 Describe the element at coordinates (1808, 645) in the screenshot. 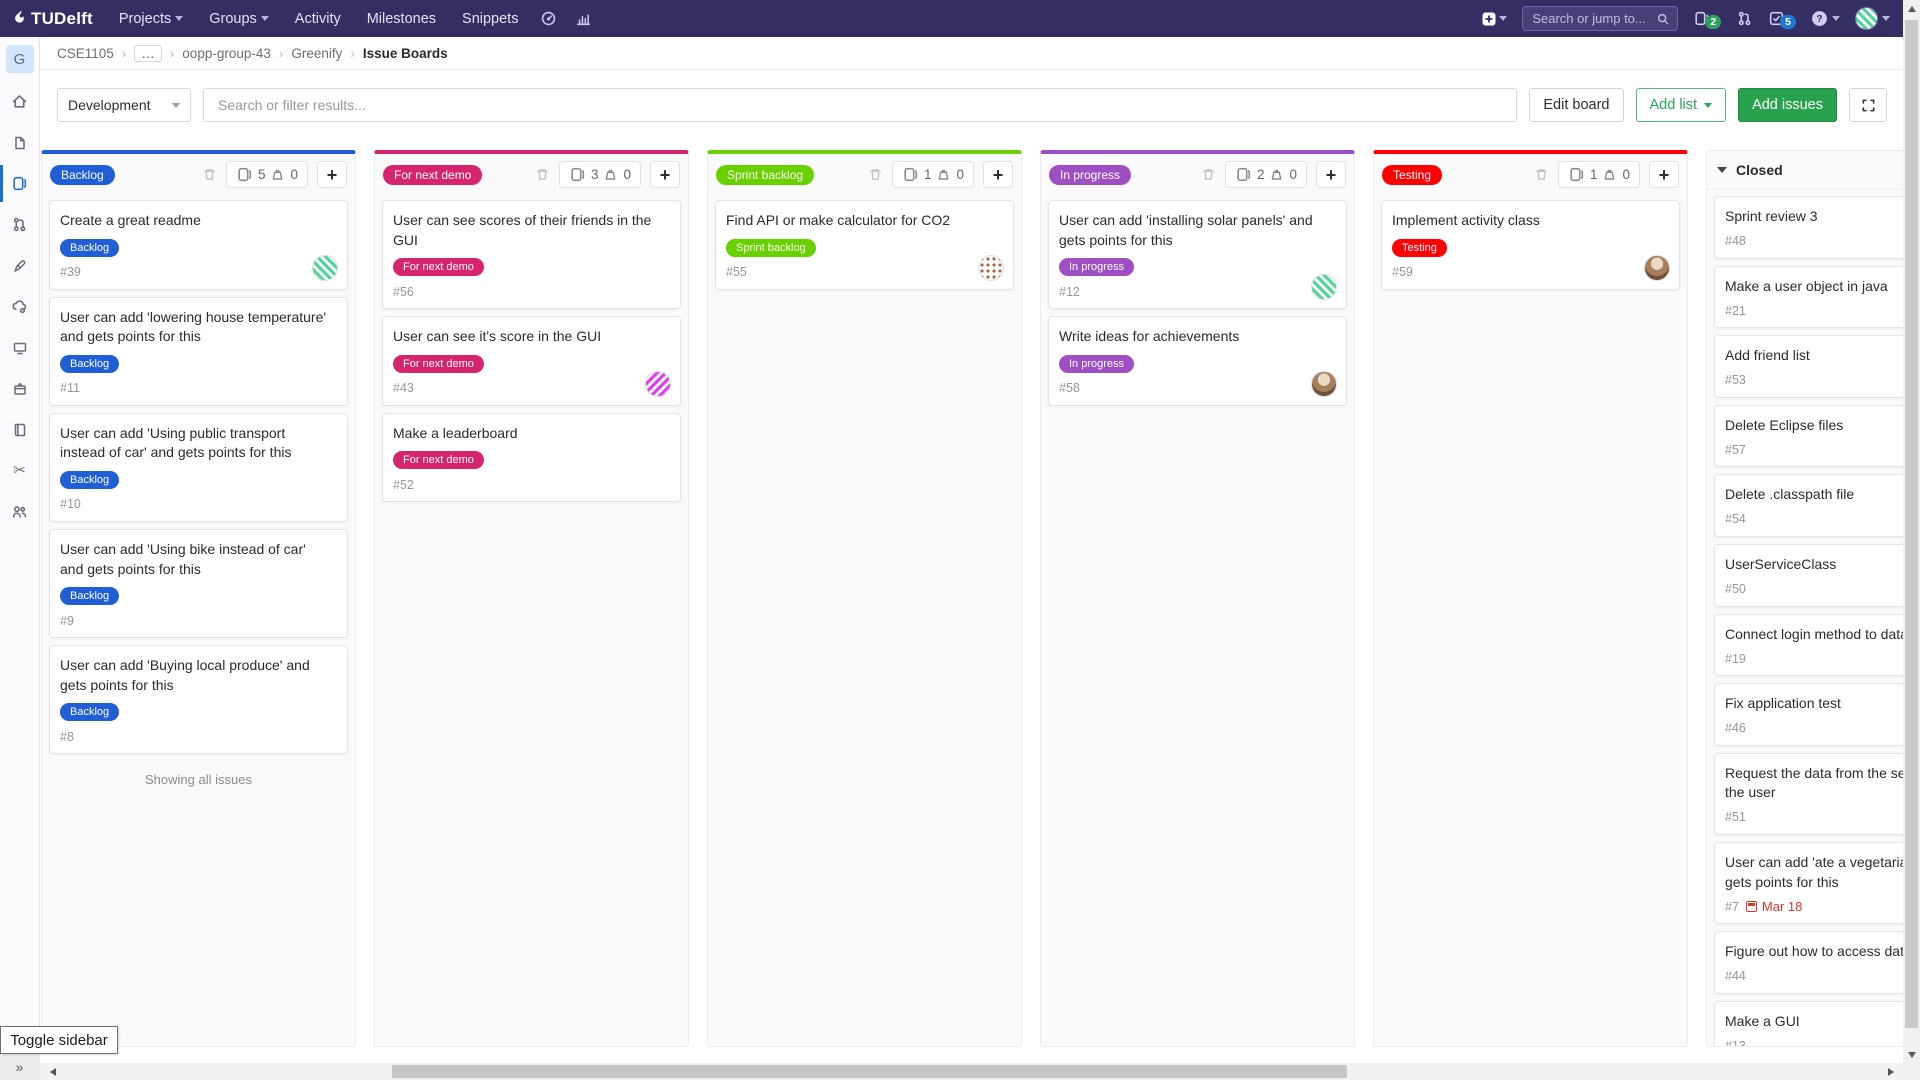

I see `issue-card: Connect login method to database #19` at that location.